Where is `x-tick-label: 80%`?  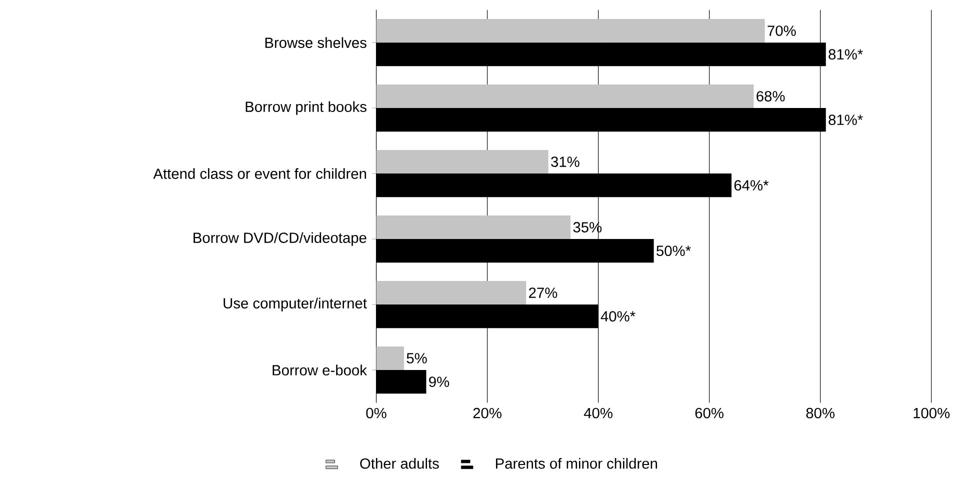 x-tick-label: 80% is located at coordinates (820, 413).